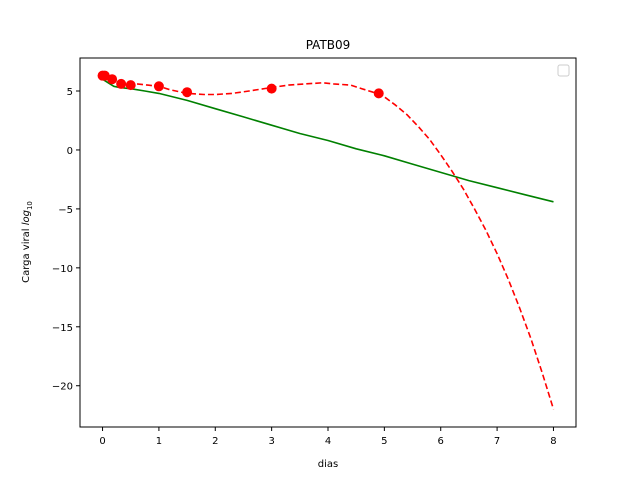 The image size is (640, 480). What do you see at coordinates (30, 205) in the screenshot?
I see `y-axis-label-sub: 10` at bounding box center [30, 205].